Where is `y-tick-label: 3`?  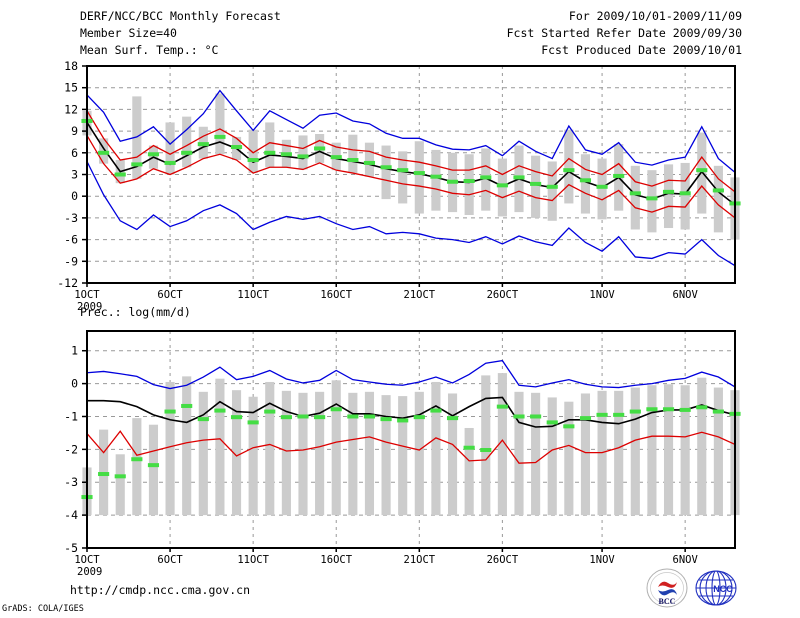 y-tick-label: 3 is located at coordinates (74, 175).